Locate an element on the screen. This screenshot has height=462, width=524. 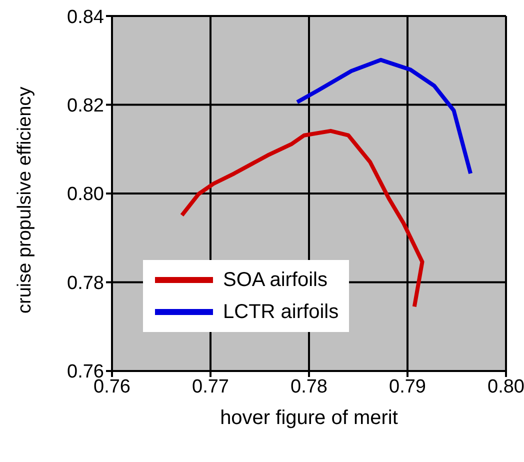
y-axis-title: cruise propulsive efficiency is located at coordinates (25, 200).